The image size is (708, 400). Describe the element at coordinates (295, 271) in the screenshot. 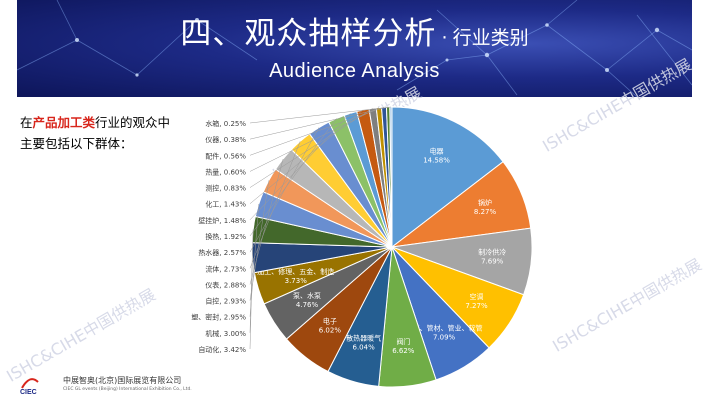

I see `slice-label-加工-修理-五金-制造: 加工、修理、五金、制造` at that location.